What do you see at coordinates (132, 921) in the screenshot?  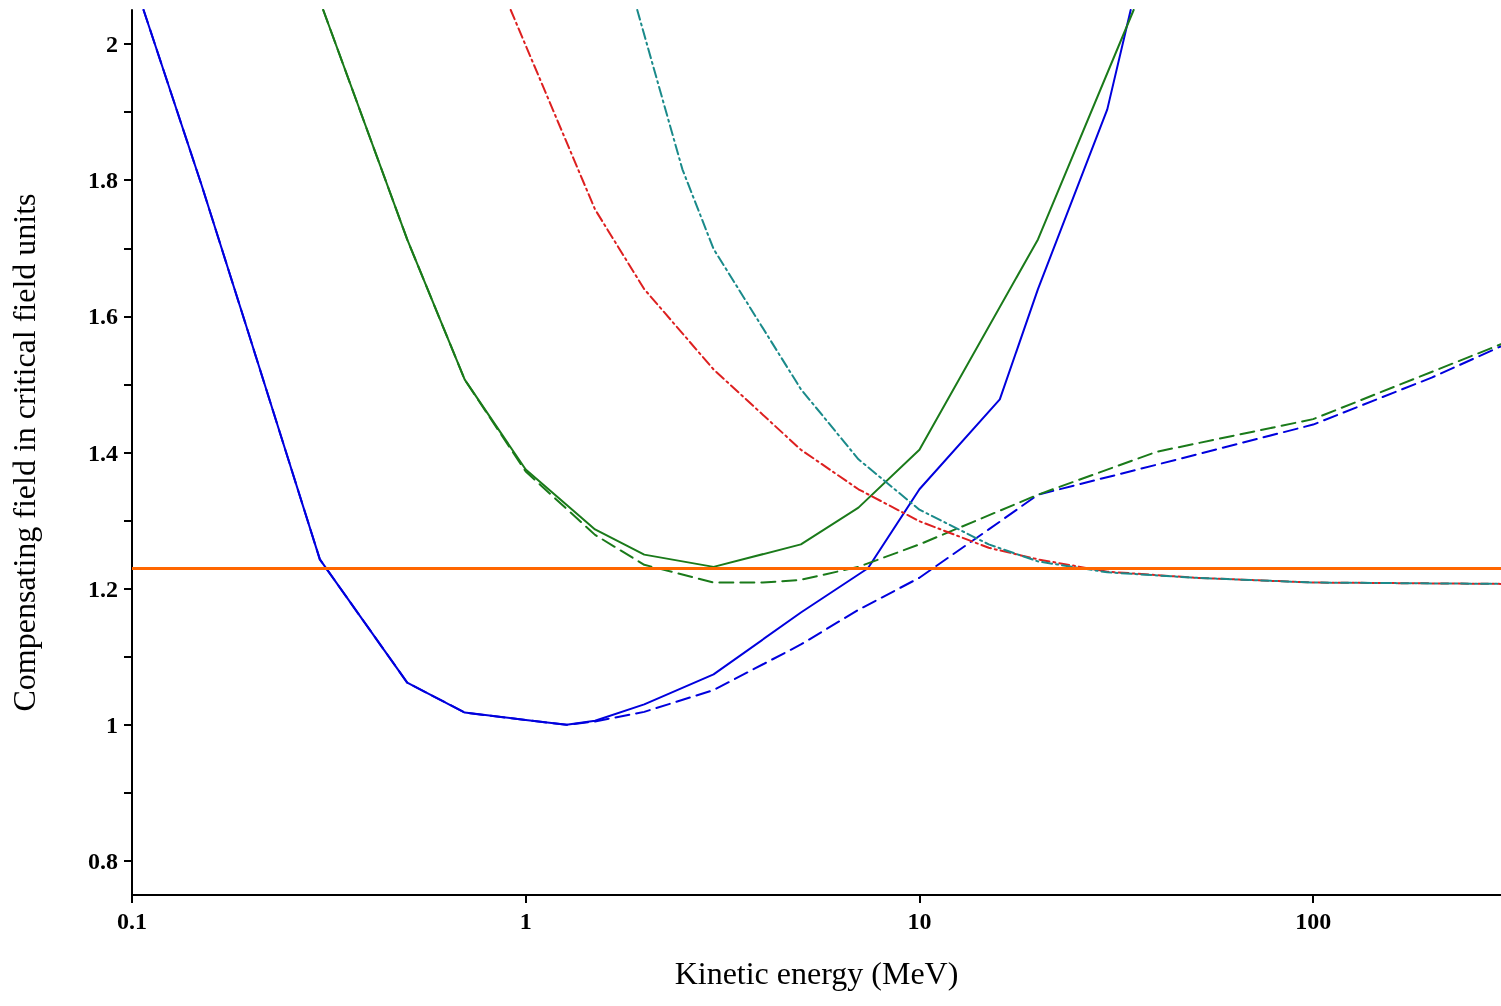 I see `x-tick-label: 0.1` at bounding box center [132, 921].